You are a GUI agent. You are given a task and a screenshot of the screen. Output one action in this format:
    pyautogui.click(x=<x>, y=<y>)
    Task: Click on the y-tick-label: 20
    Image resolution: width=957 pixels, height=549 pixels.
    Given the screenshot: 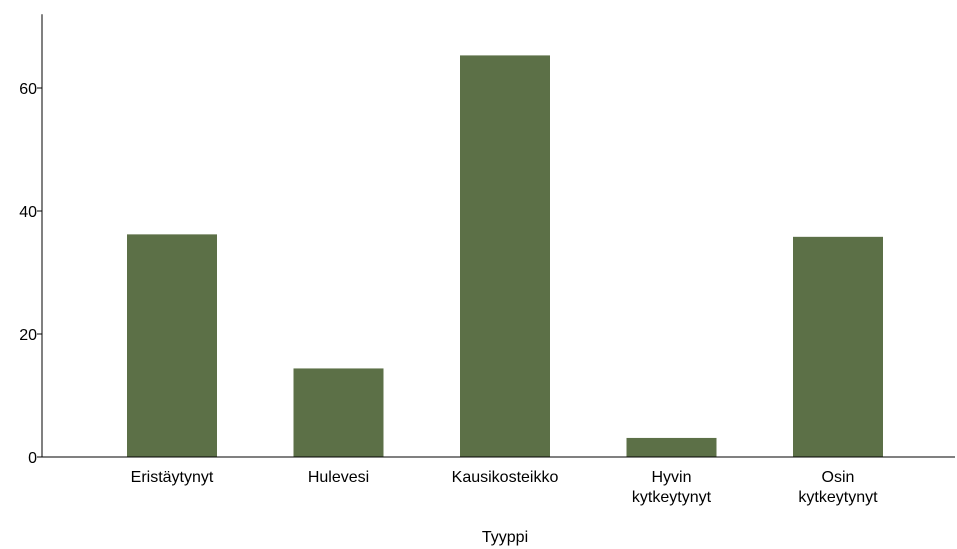 What is the action you would take?
    pyautogui.click(x=28, y=335)
    